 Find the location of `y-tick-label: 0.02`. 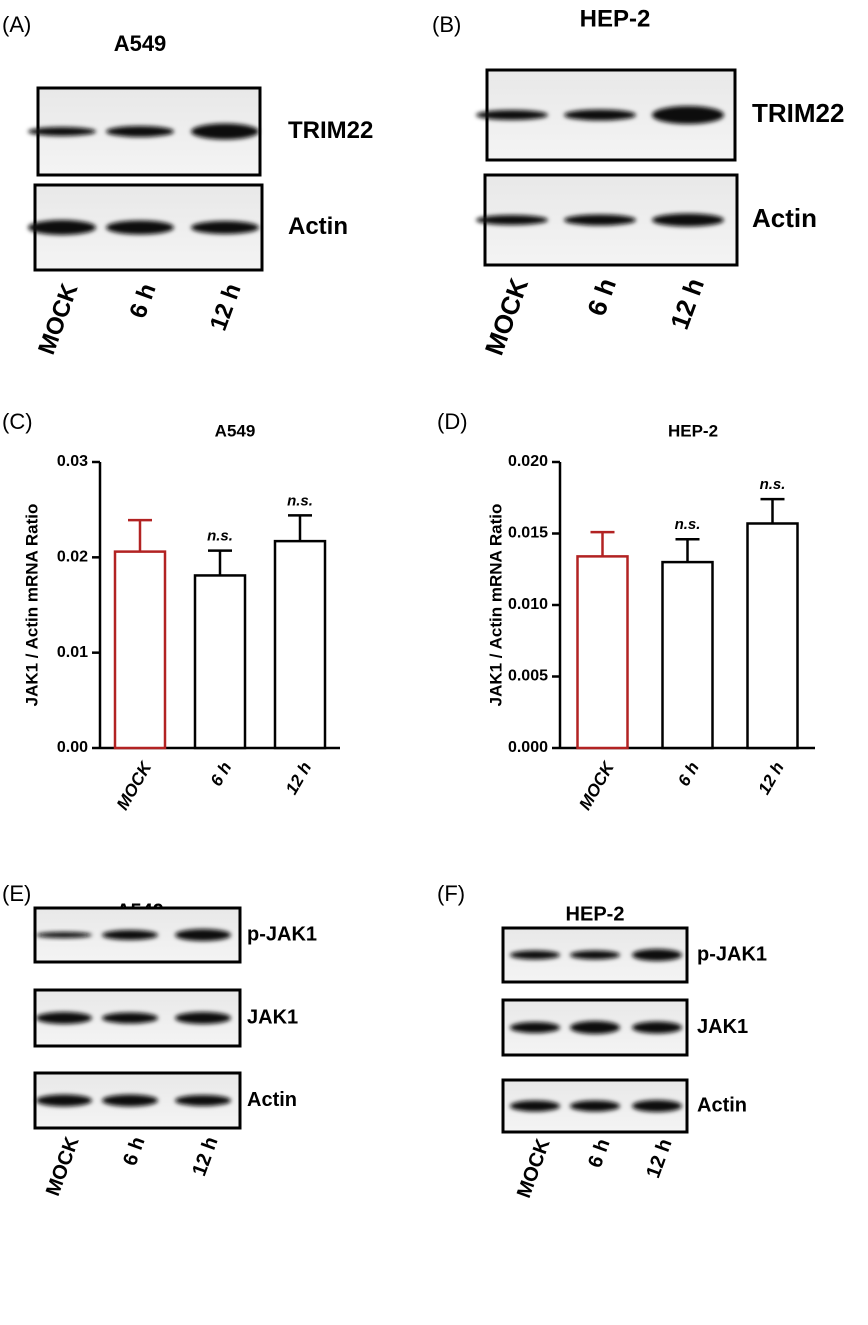

y-tick-label: 0.02 is located at coordinates (72, 557).